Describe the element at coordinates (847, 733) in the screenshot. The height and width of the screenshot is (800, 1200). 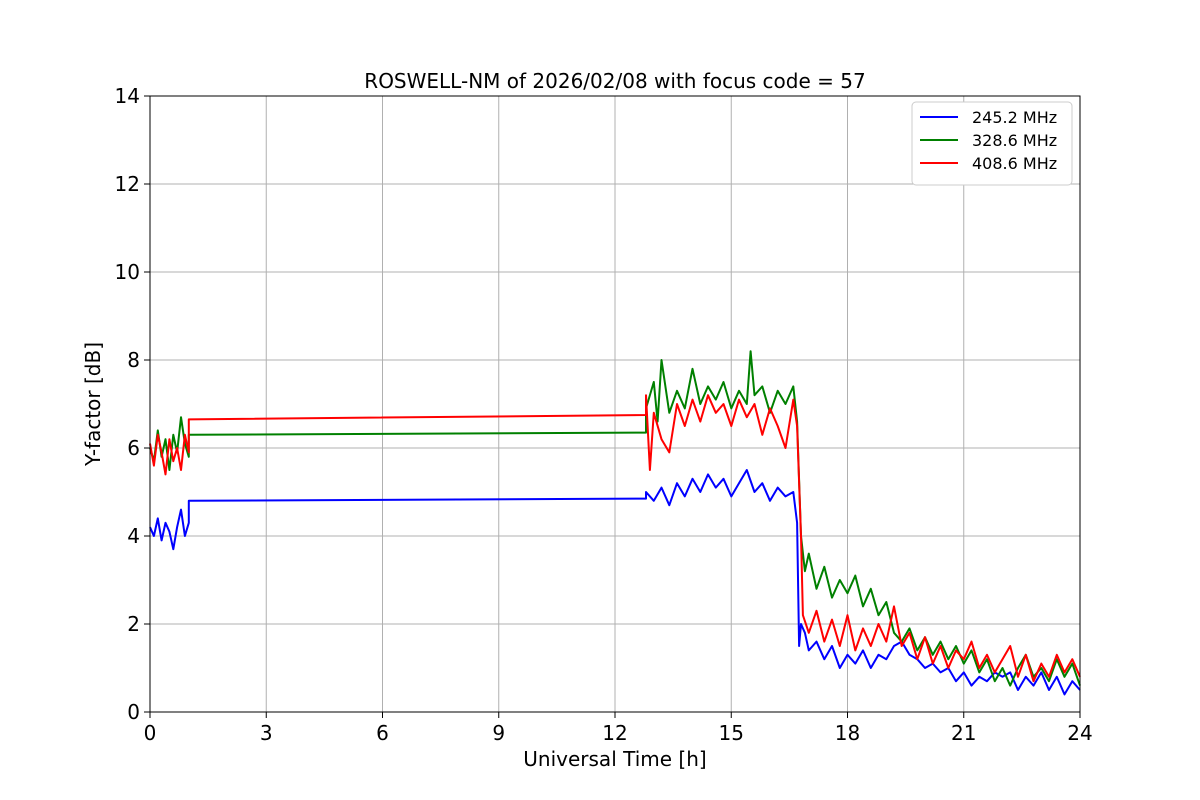
I see `x-tick-label: 18` at that location.